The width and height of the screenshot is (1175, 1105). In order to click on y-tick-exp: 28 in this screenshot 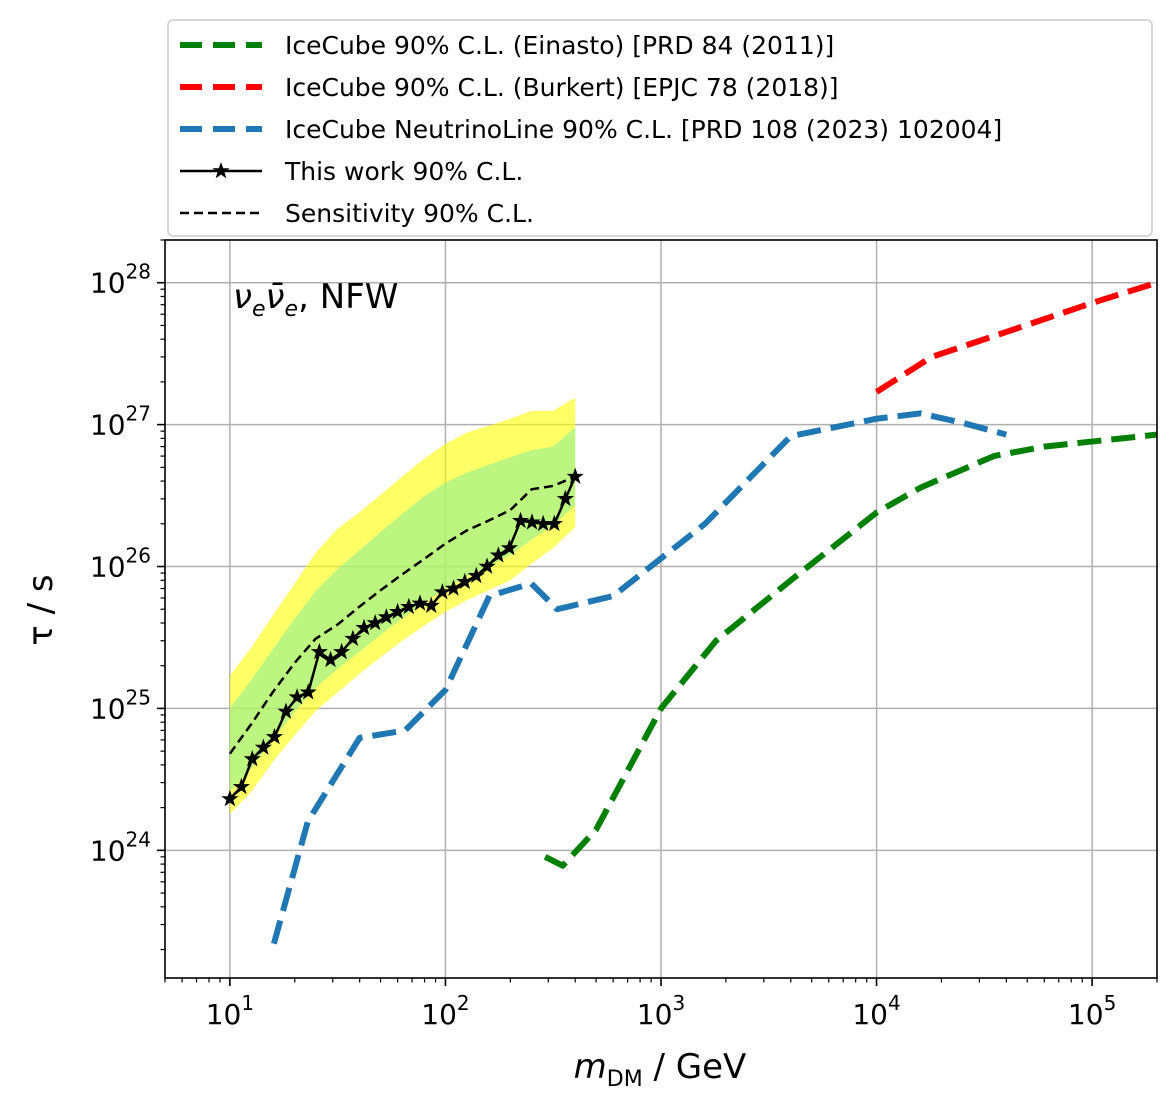, I will do `click(138, 272)`.